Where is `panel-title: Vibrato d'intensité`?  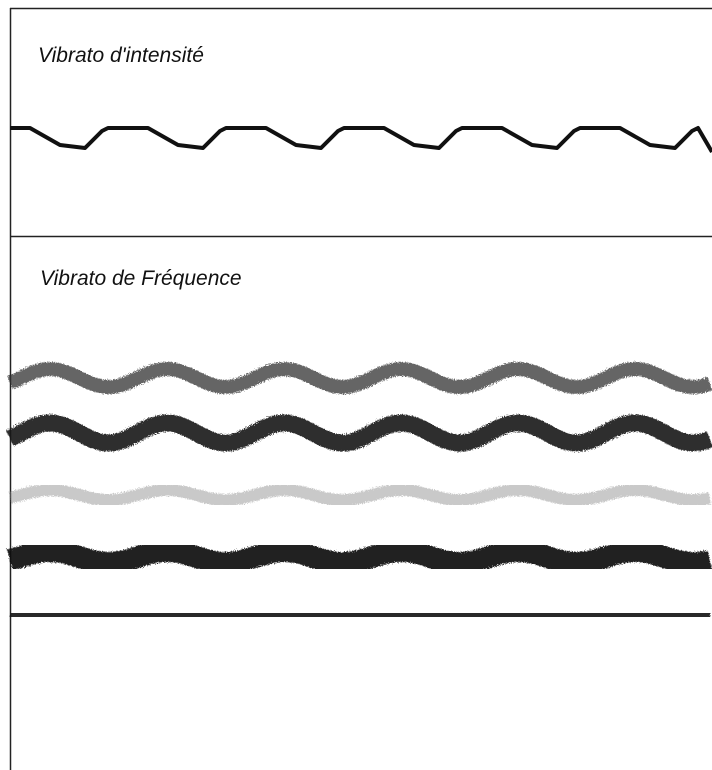 panel-title: Vibrato d'intensité is located at coordinates (121, 55).